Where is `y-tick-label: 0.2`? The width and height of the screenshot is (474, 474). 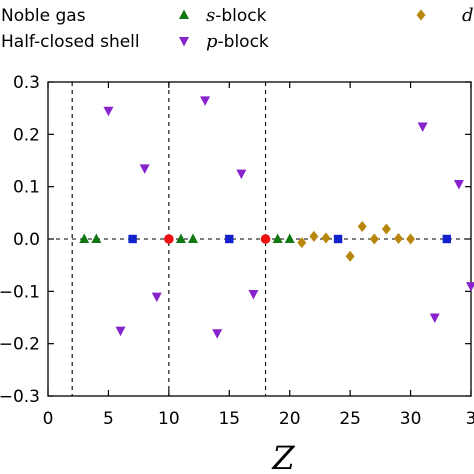
y-tick-label: 0.2 is located at coordinates (26, 135).